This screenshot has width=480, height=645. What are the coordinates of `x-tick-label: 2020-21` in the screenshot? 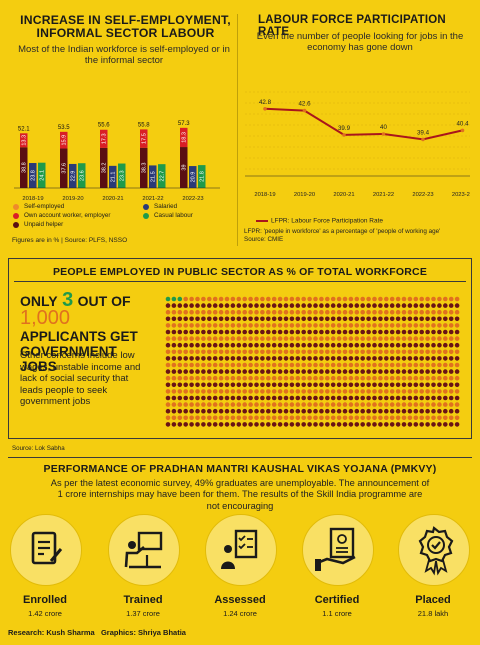 It's located at (343, 195).